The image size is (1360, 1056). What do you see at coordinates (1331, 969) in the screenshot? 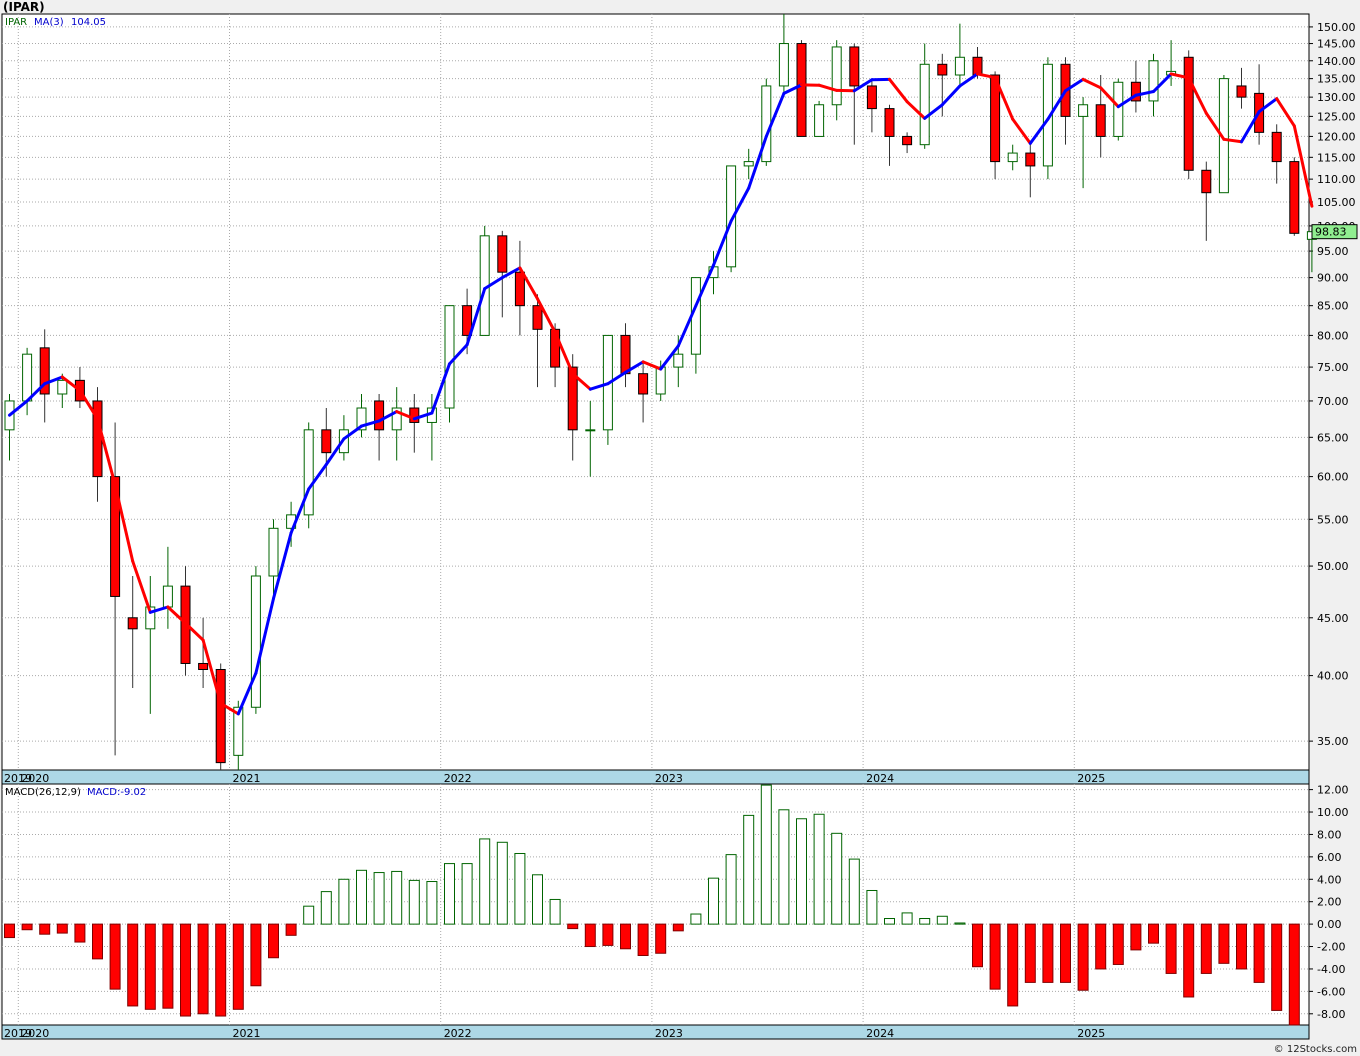
I see `macd-y-tick-label: -4.00` at bounding box center [1331, 969].